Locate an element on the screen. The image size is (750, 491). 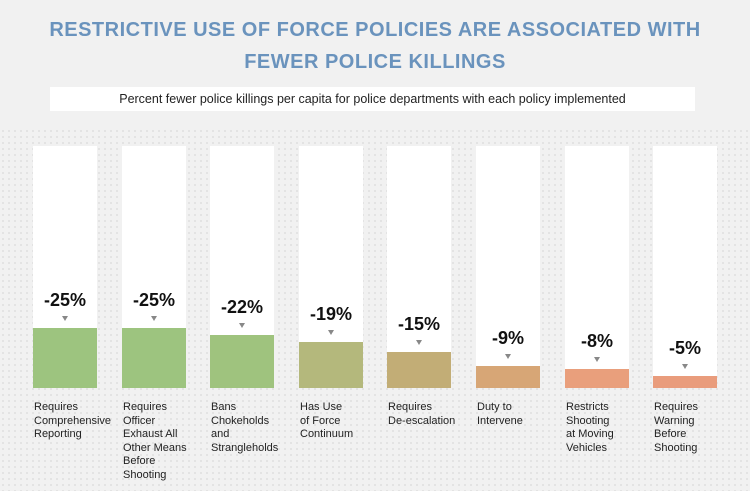
bar-column-background: -22% is located at coordinates (242, 267).